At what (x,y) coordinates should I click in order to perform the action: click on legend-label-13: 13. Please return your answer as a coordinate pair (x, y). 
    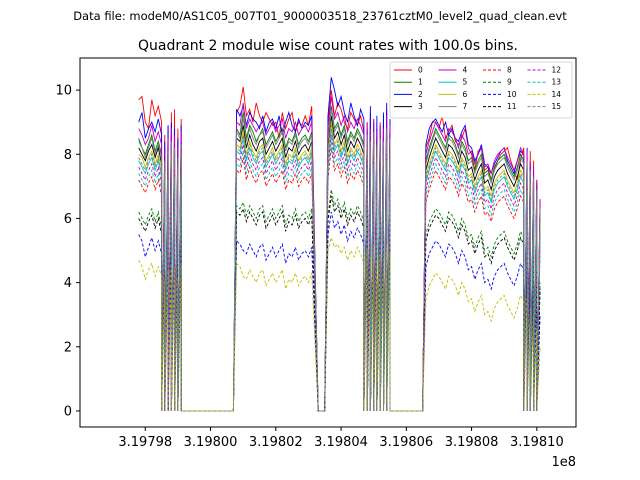
    Looking at the image, I should click on (557, 82).